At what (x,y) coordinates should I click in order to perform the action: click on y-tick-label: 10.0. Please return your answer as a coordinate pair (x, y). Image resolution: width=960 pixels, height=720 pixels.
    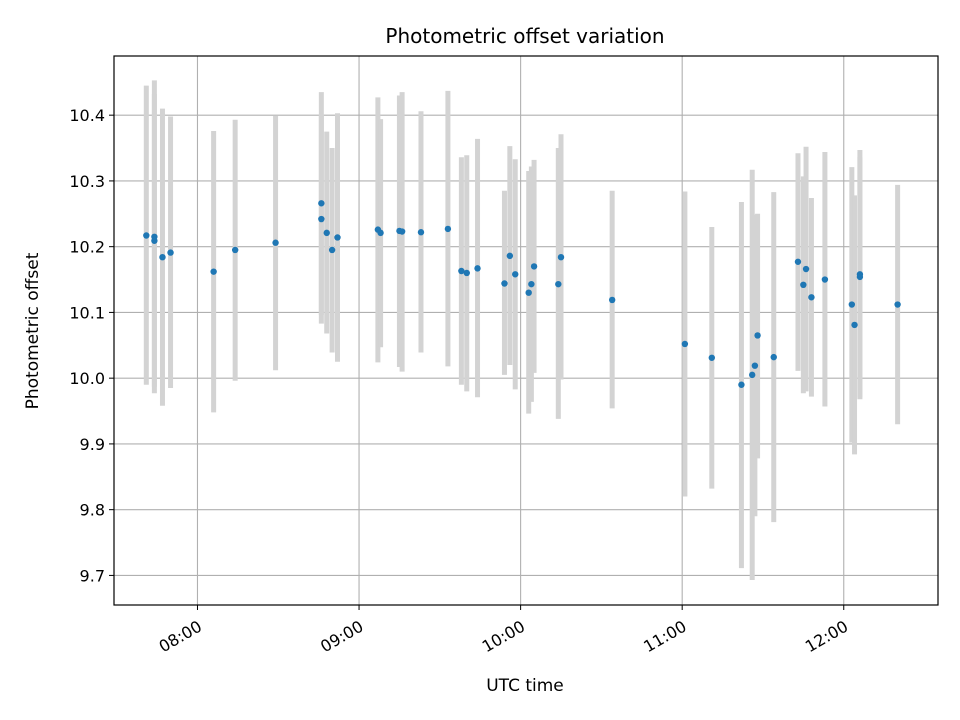
    Looking at the image, I should click on (87, 378).